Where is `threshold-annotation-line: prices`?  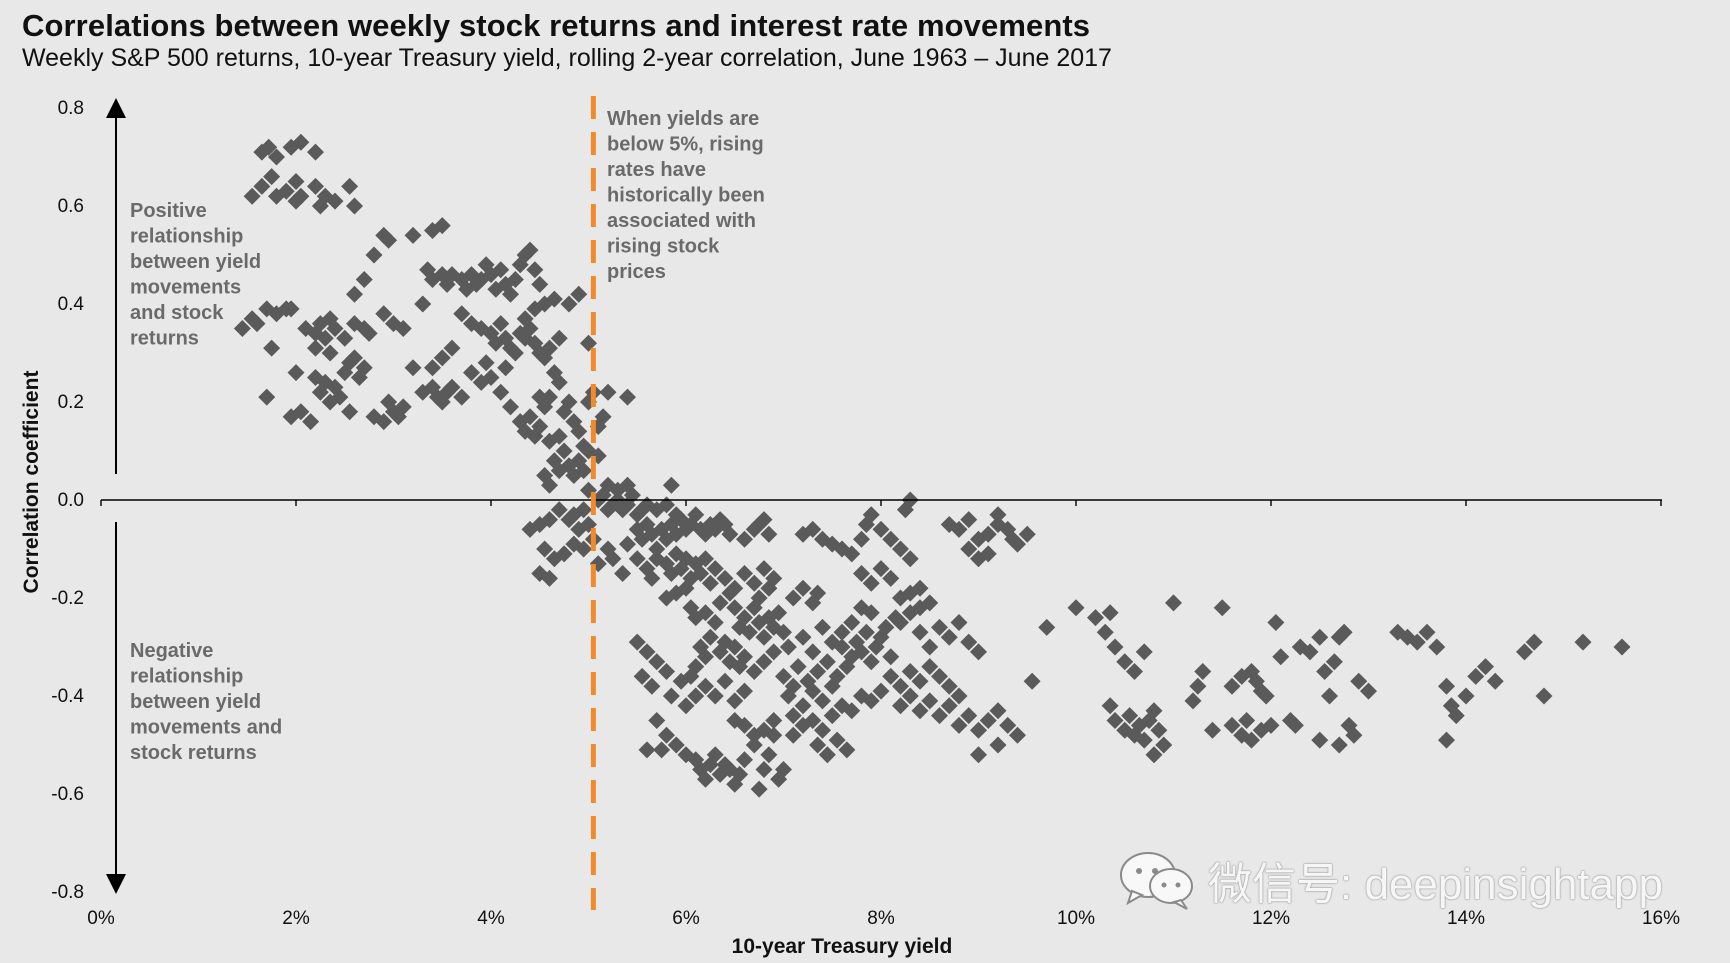 threshold-annotation-line: prices is located at coordinates (636, 272).